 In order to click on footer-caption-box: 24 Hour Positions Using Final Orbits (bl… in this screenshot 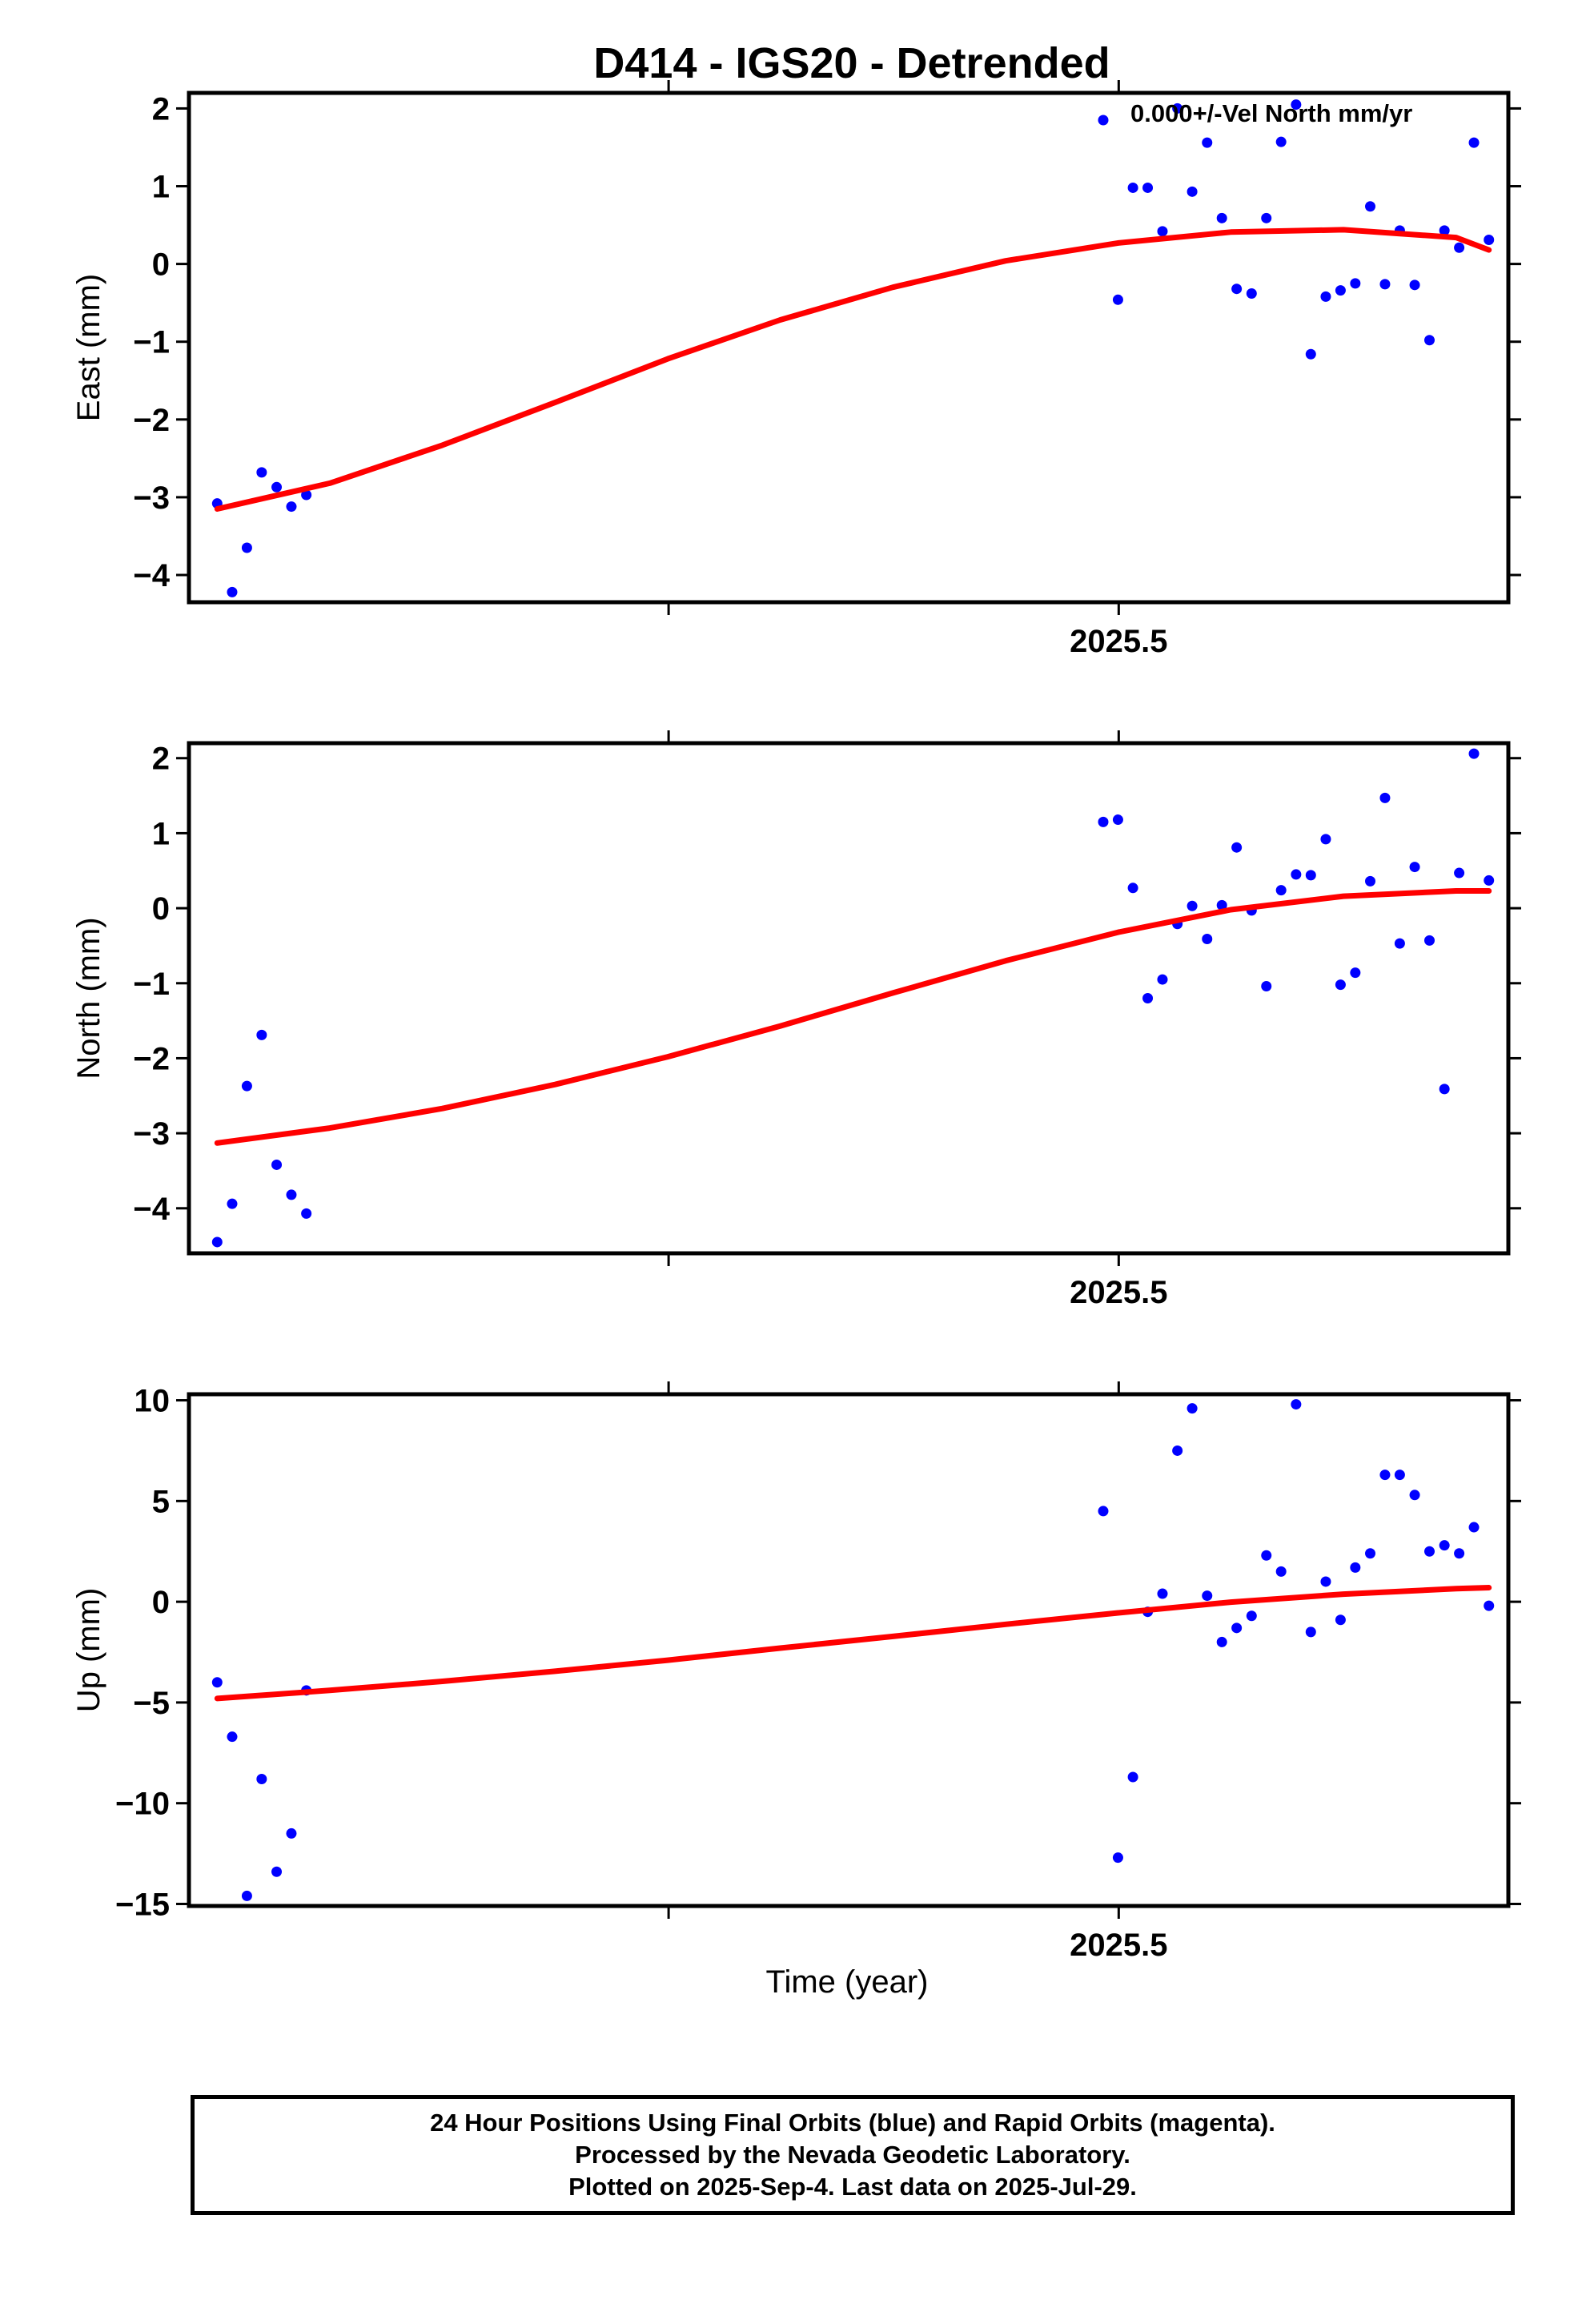, I will do `click(853, 2155)`.